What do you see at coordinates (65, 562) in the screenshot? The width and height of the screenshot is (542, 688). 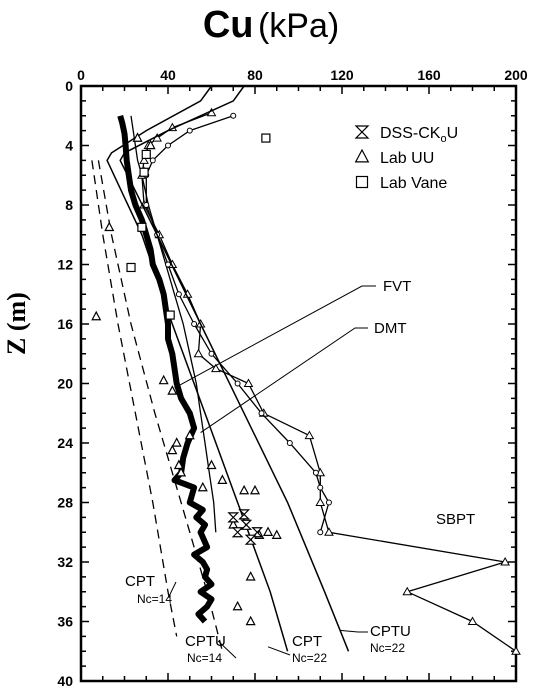 I see `y-tick-label: 32` at bounding box center [65, 562].